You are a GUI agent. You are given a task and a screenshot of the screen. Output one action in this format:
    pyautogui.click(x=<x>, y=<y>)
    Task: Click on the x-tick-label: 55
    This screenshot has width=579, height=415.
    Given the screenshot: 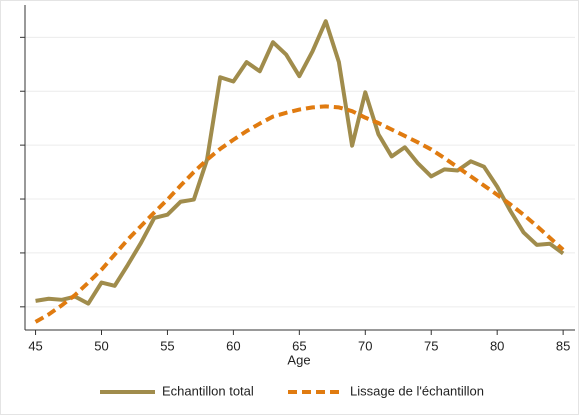 What is the action you would take?
    pyautogui.click(x=167, y=345)
    